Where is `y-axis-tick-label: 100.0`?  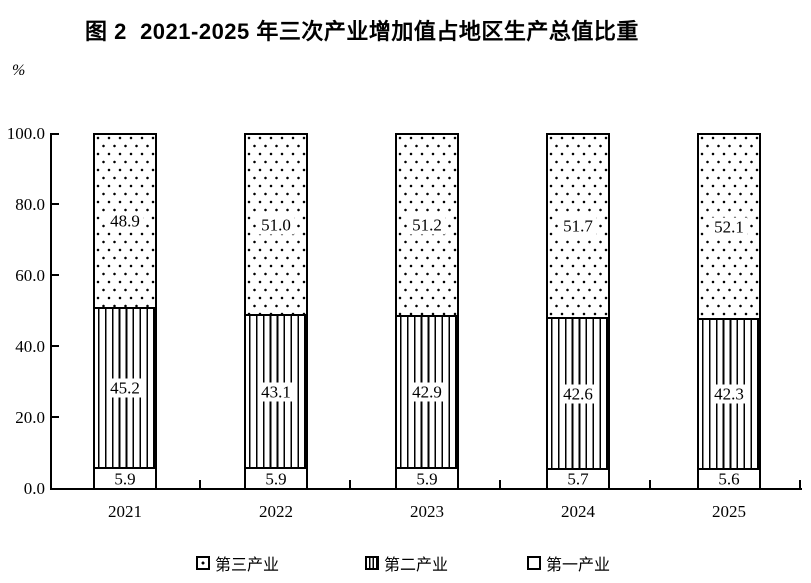 y-axis-tick-label: 100.0 is located at coordinates (25, 133).